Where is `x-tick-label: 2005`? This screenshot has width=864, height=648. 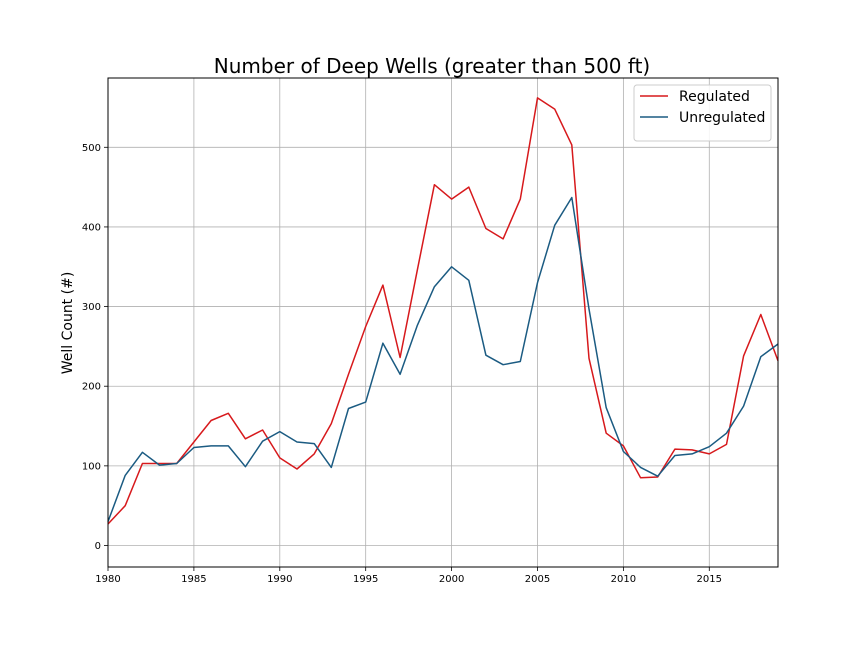 x-tick-label: 2005 is located at coordinates (537, 579).